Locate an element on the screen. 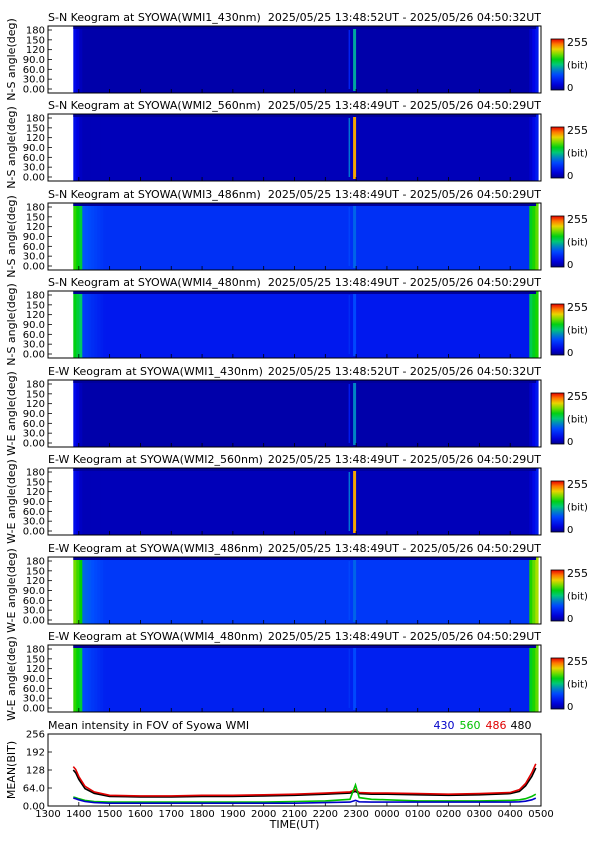  x-tick-label: 0200 is located at coordinates (448, 814).